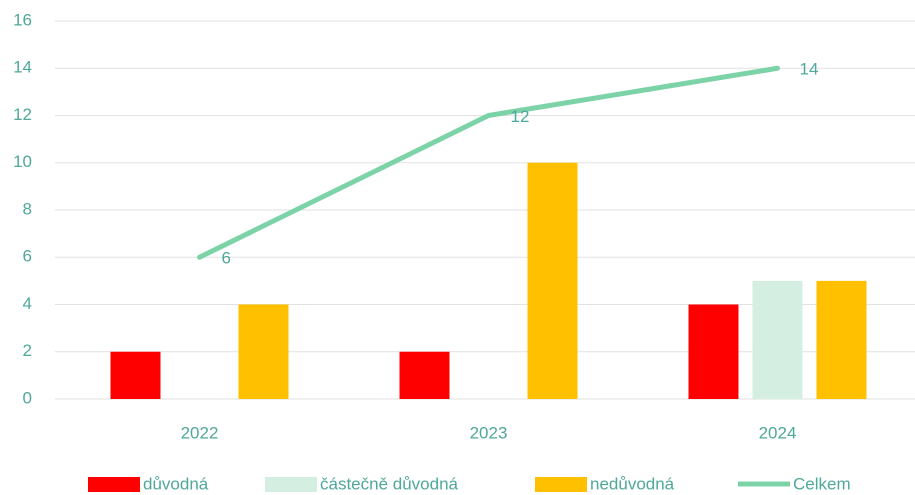 Image resolution: width=915 pixels, height=495 pixels. Describe the element at coordinates (489, 432) in the screenshot. I see `x-tick-label: 2023` at that location.